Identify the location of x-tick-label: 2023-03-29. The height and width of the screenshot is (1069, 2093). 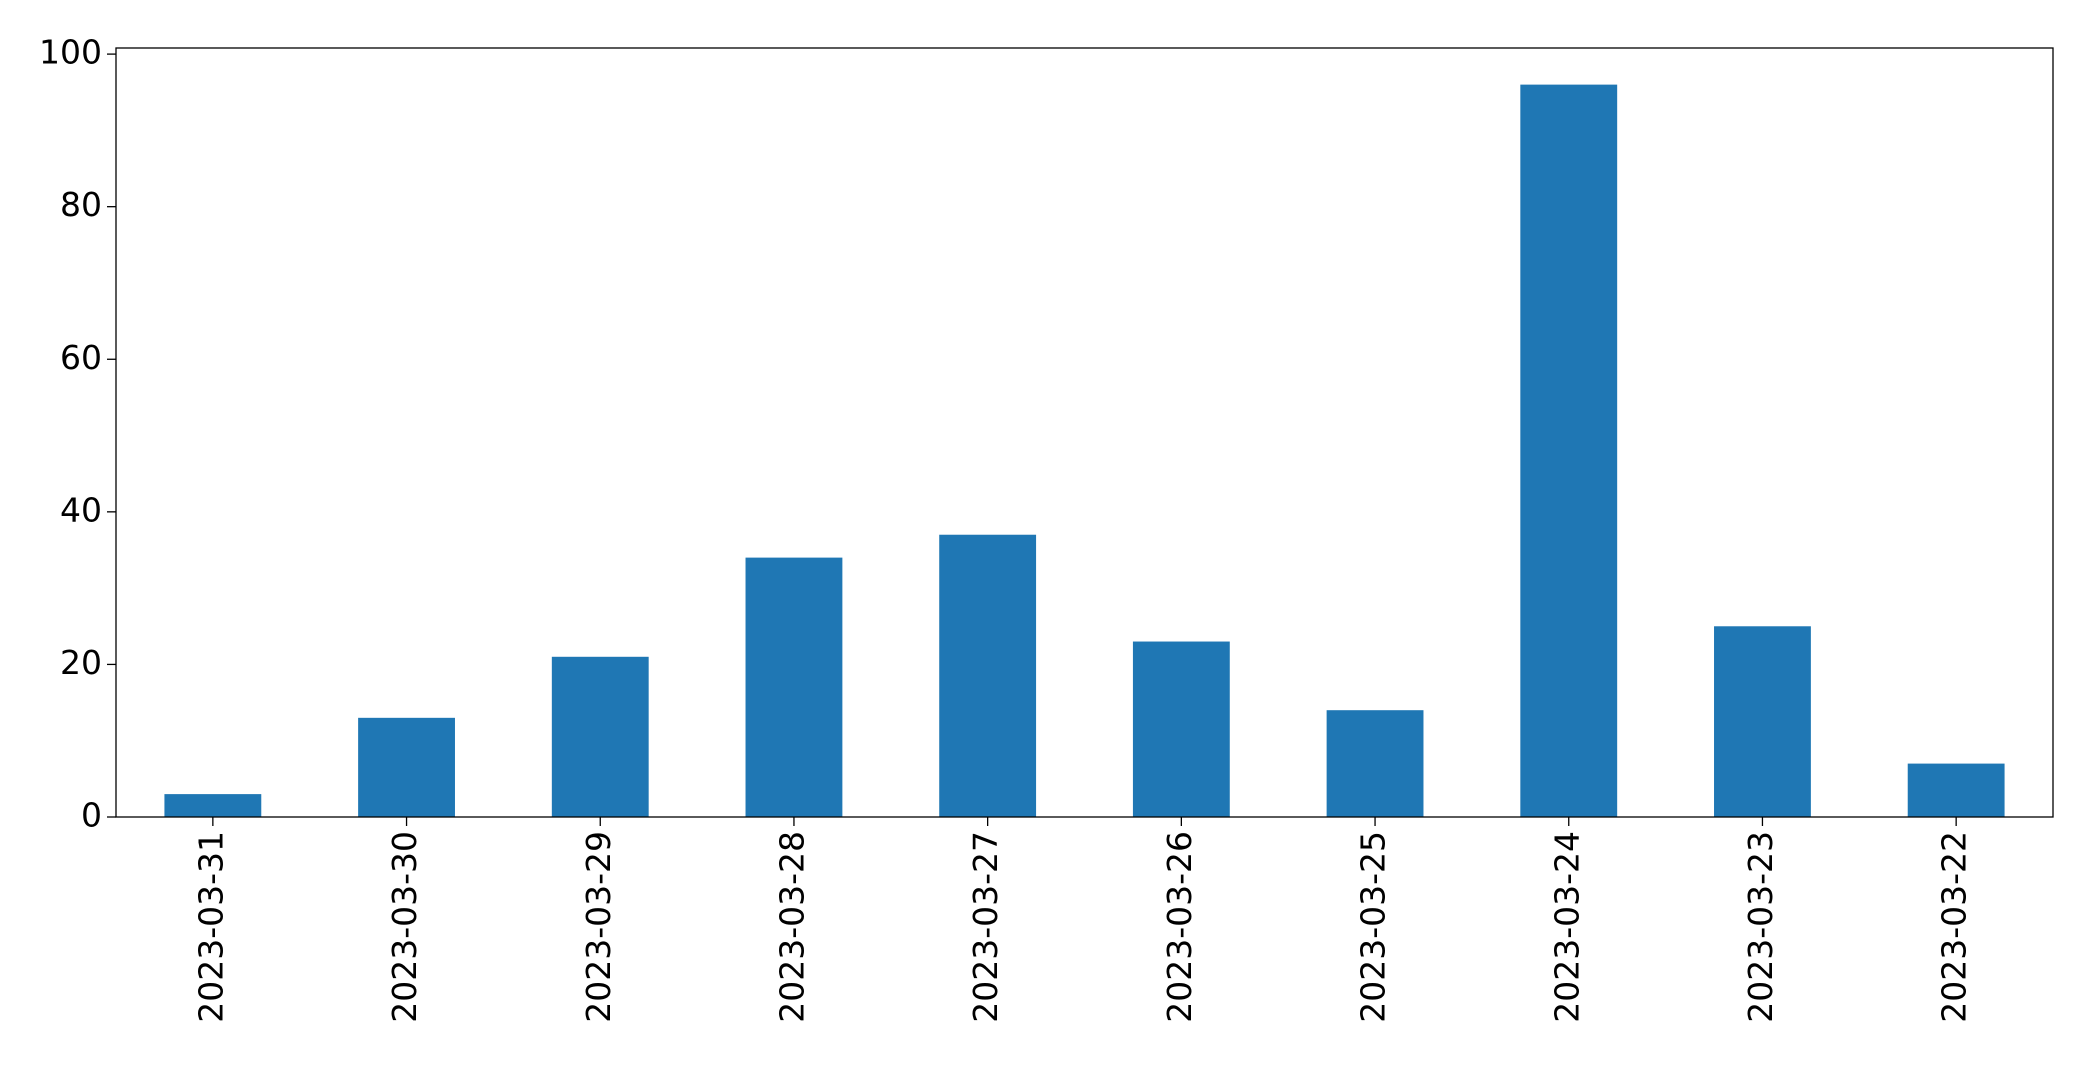
(598, 927).